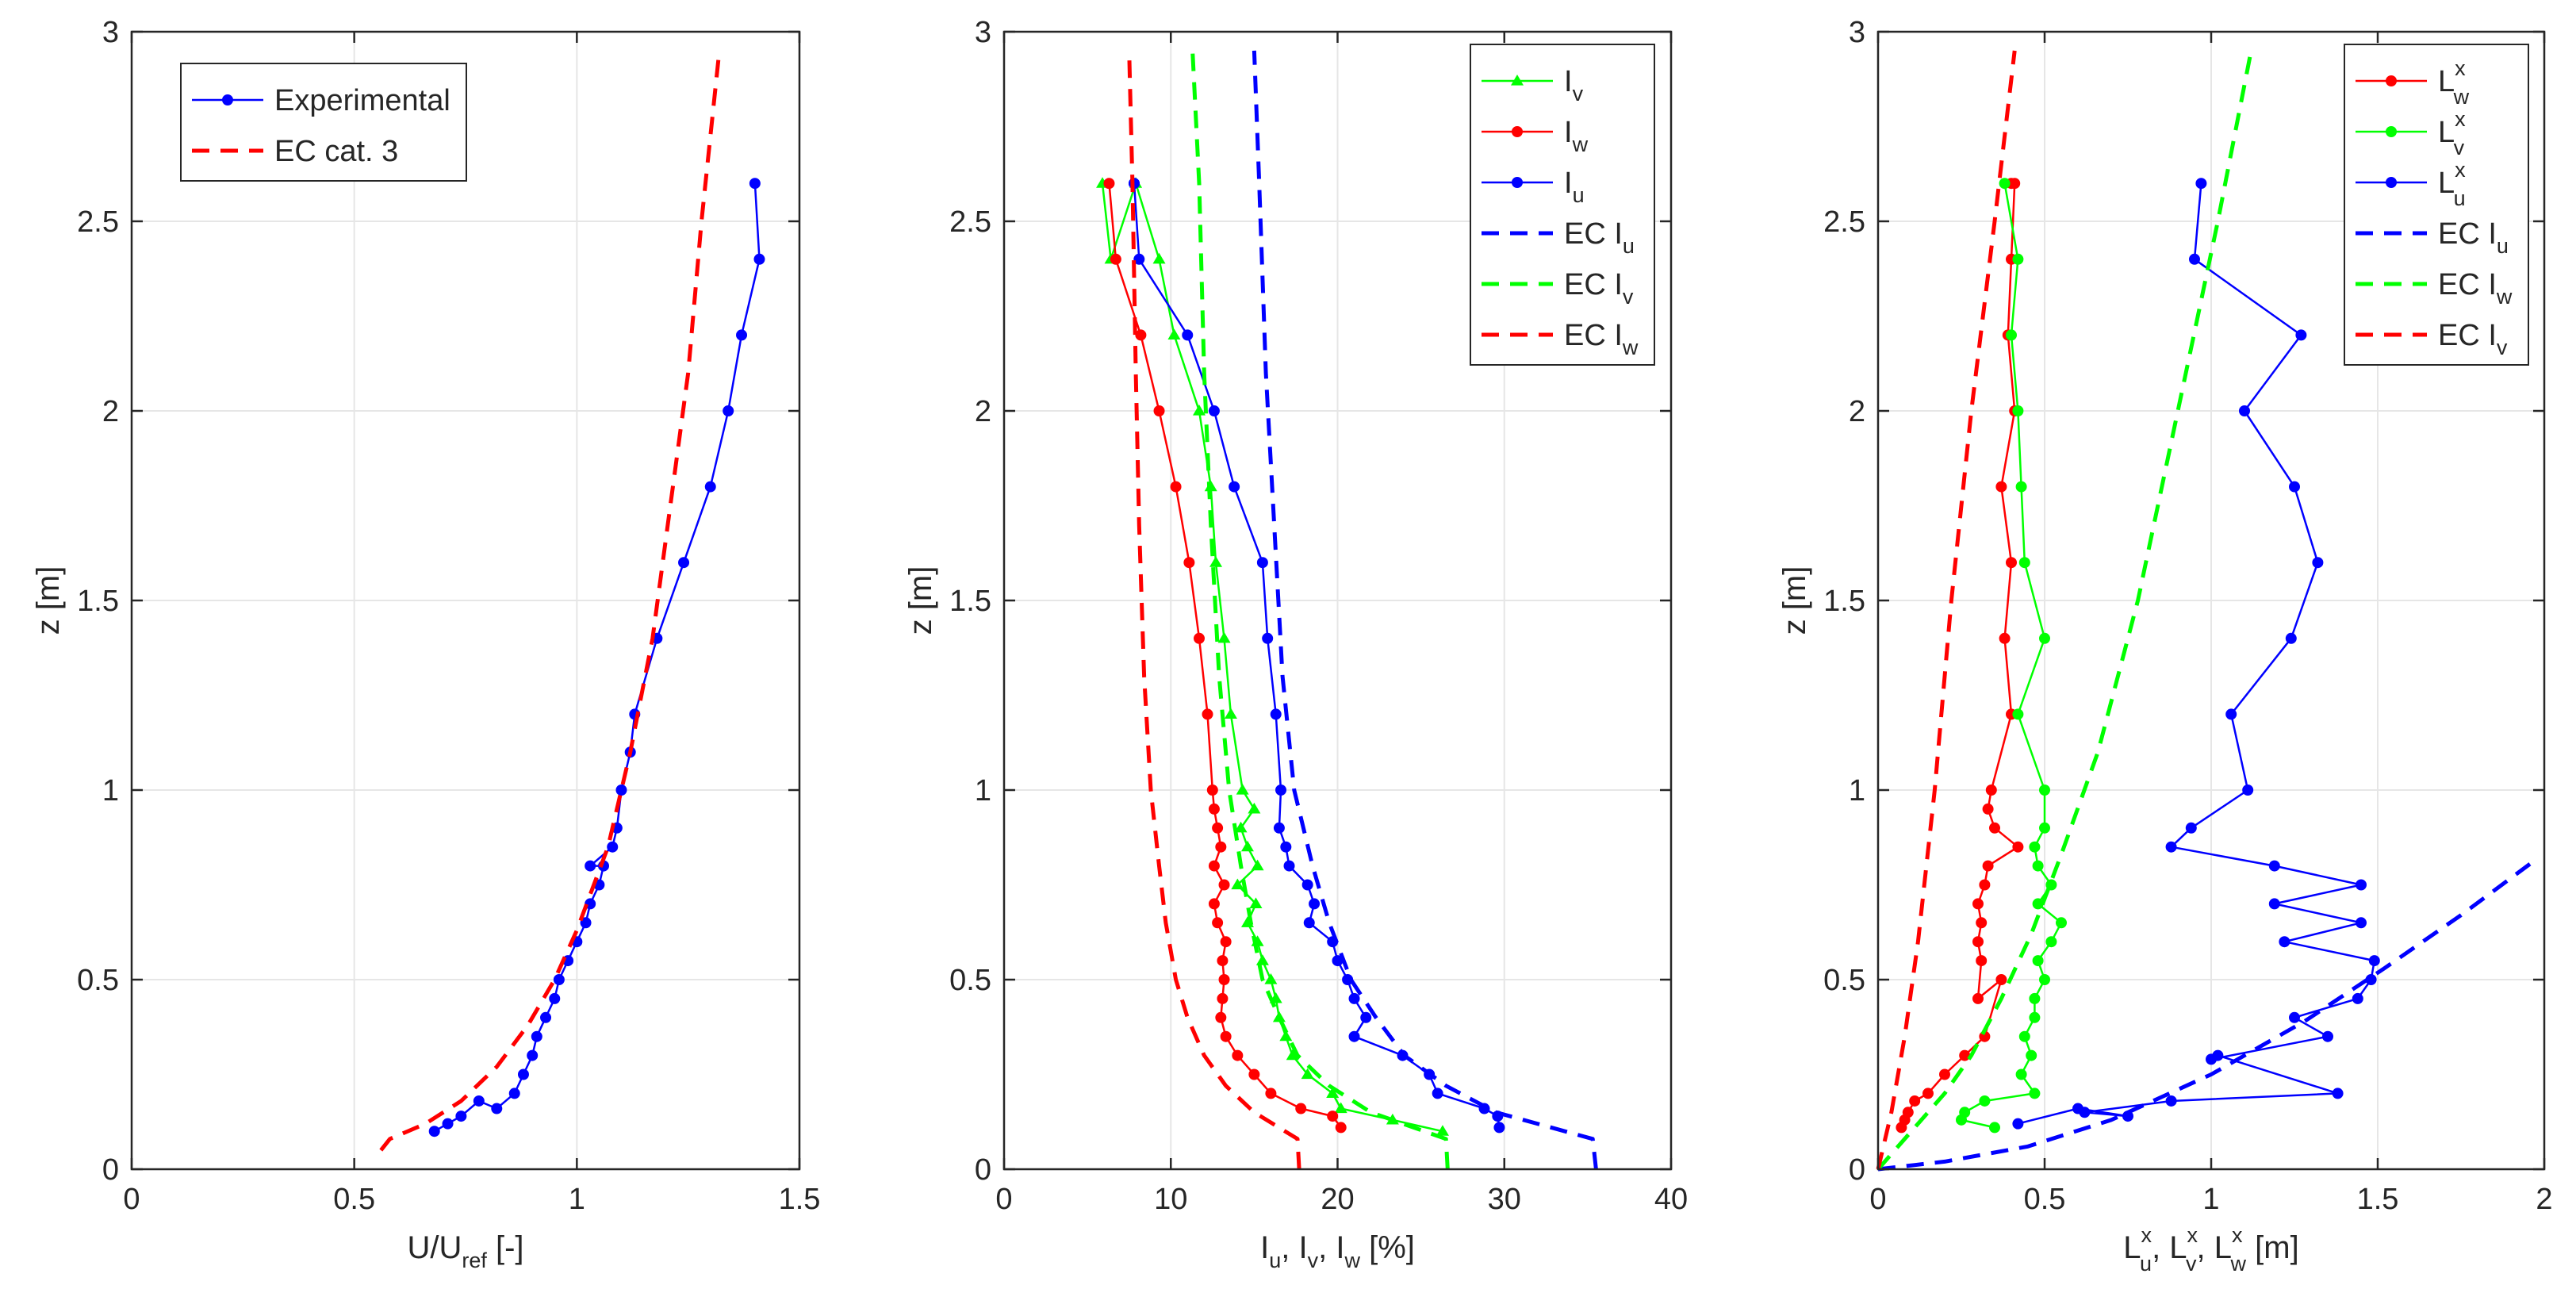 The width and height of the screenshot is (2576, 1312). I want to click on x-axis-label-text: [%], so click(1387, 1247).